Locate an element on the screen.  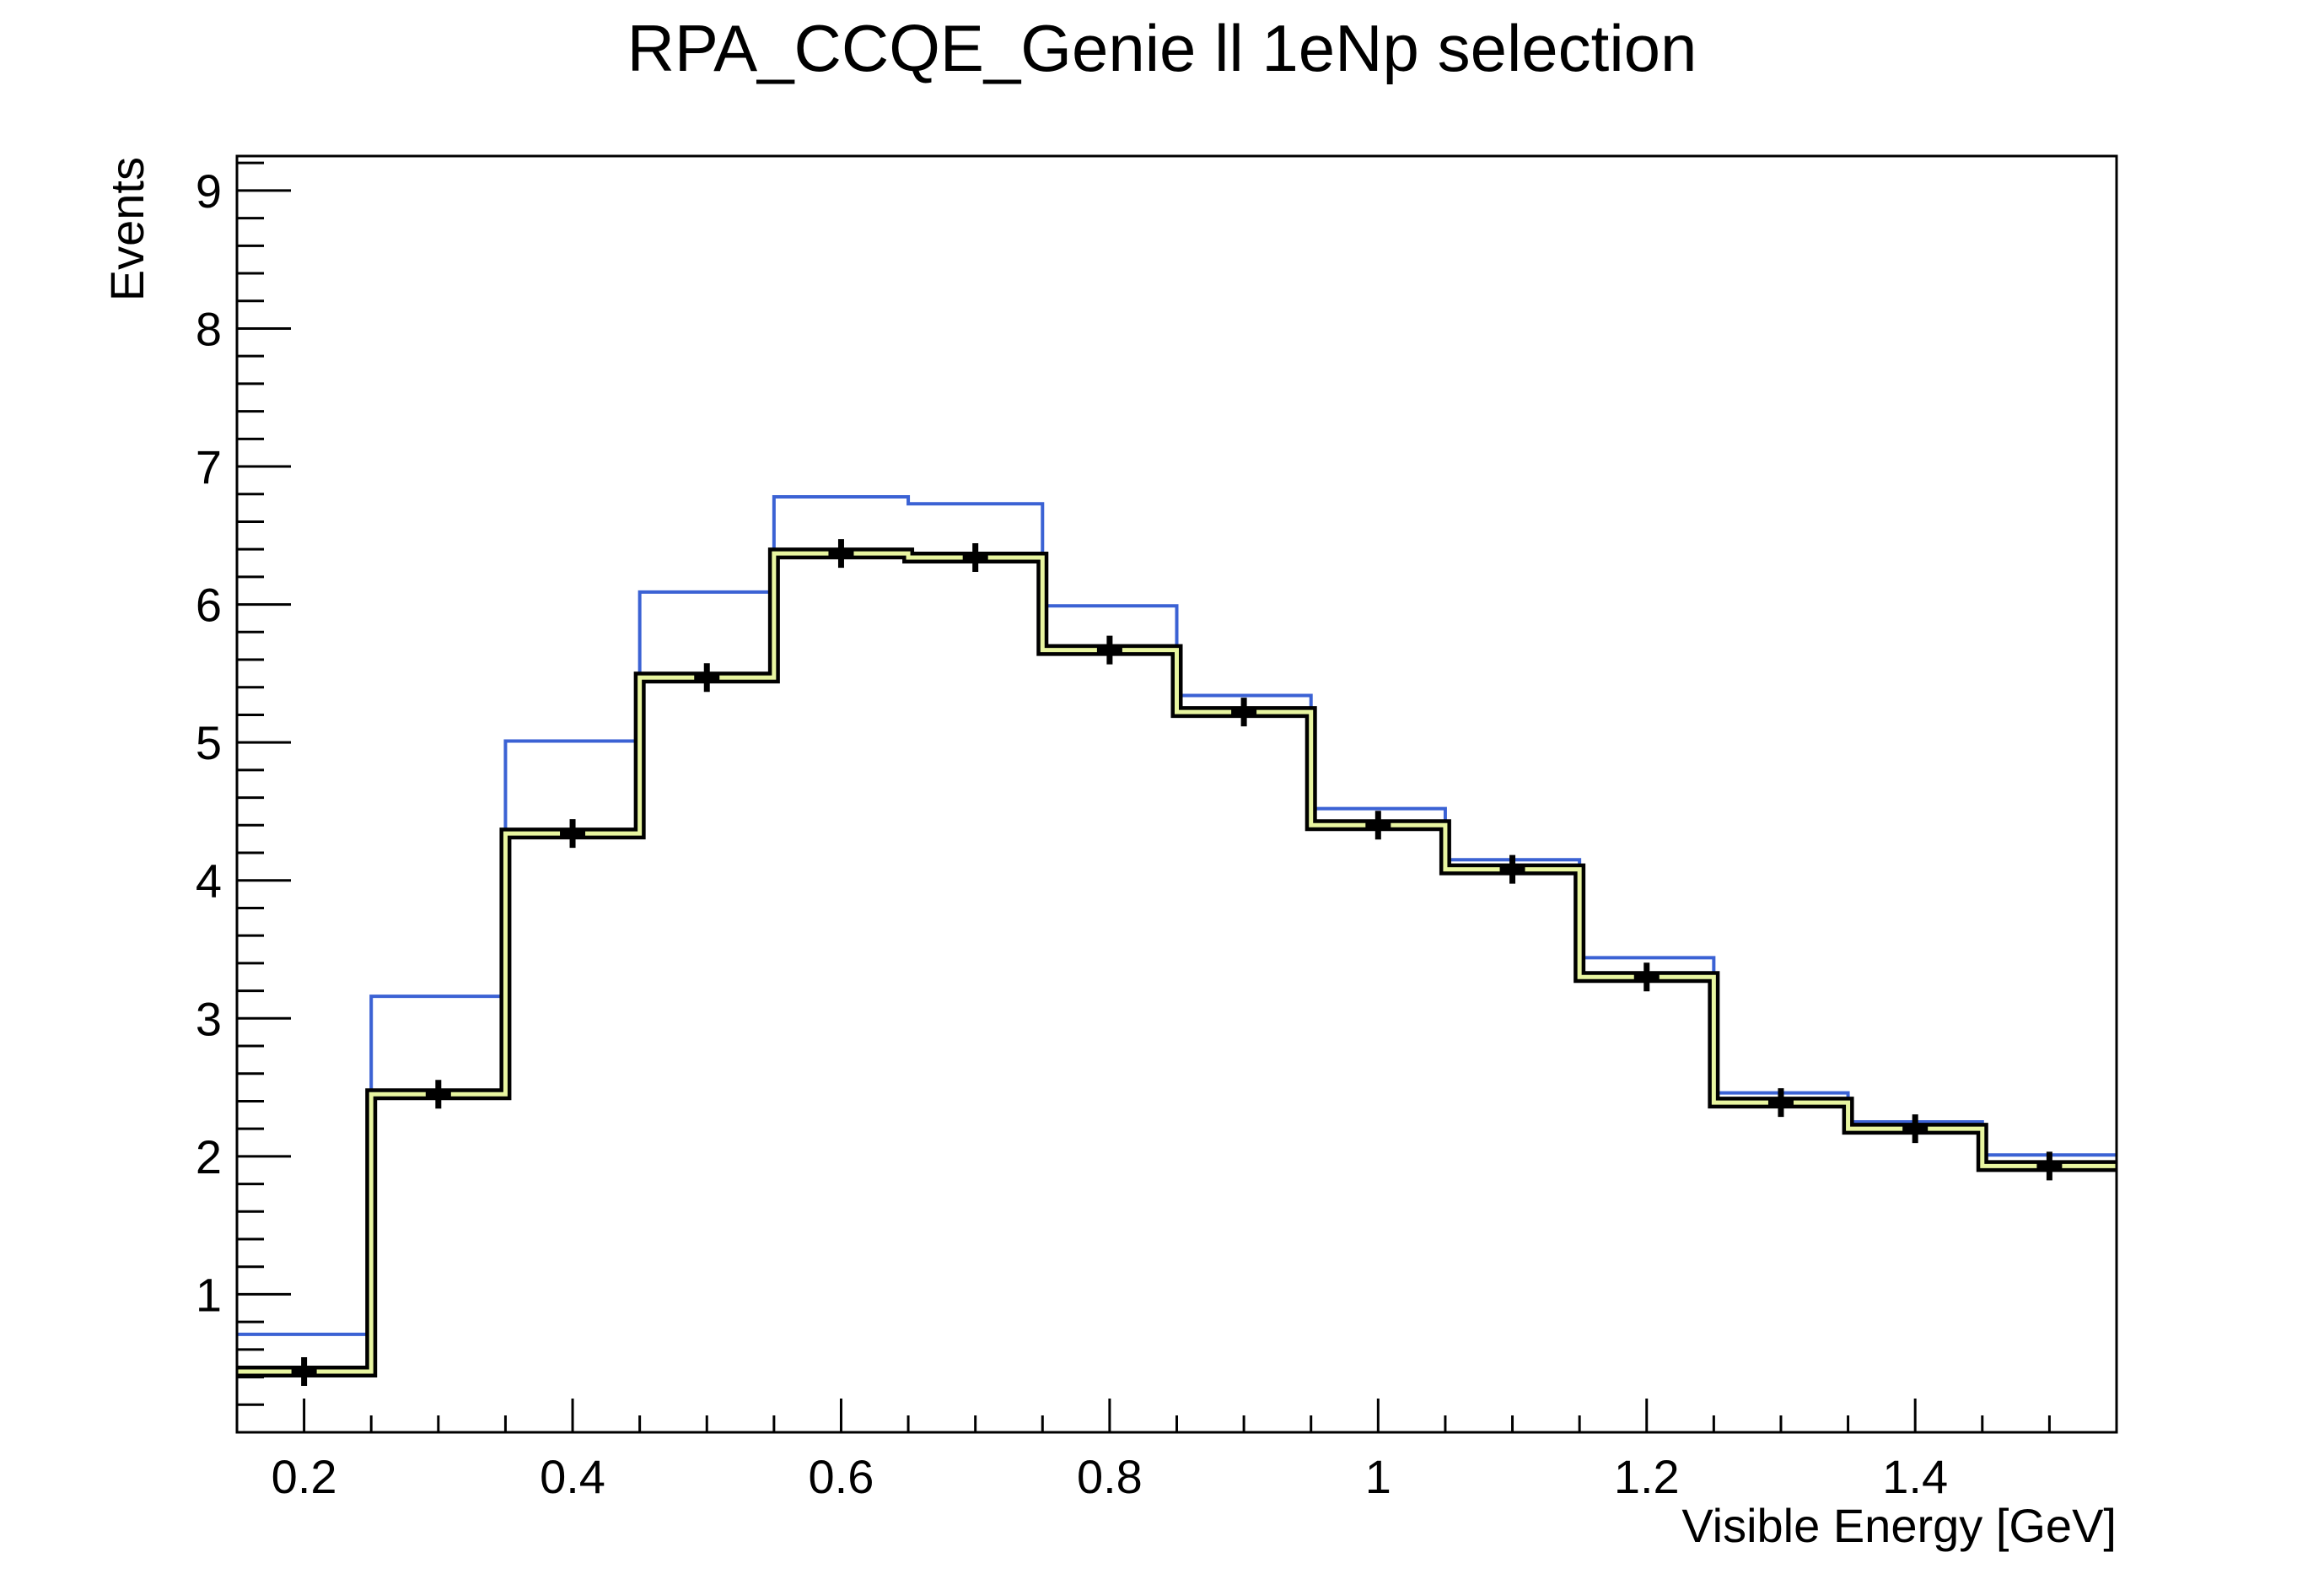
x-tick-label: 1.4 is located at coordinates (1915, 1477).